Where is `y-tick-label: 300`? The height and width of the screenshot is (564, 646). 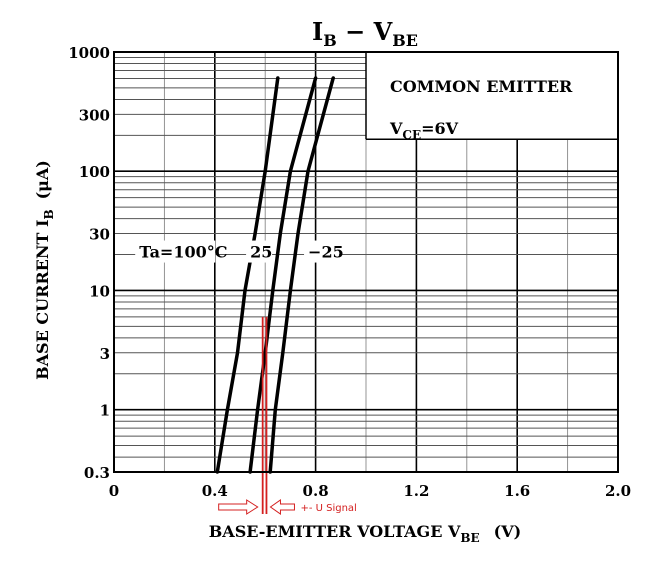 y-tick-label: 300 is located at coordinates (94, 115).